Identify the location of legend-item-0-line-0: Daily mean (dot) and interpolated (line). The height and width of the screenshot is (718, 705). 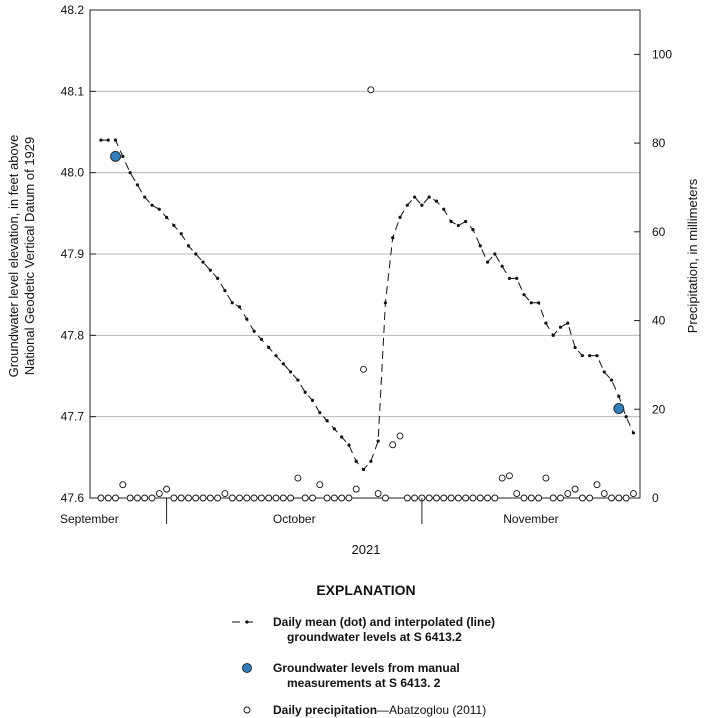
(384, 622).